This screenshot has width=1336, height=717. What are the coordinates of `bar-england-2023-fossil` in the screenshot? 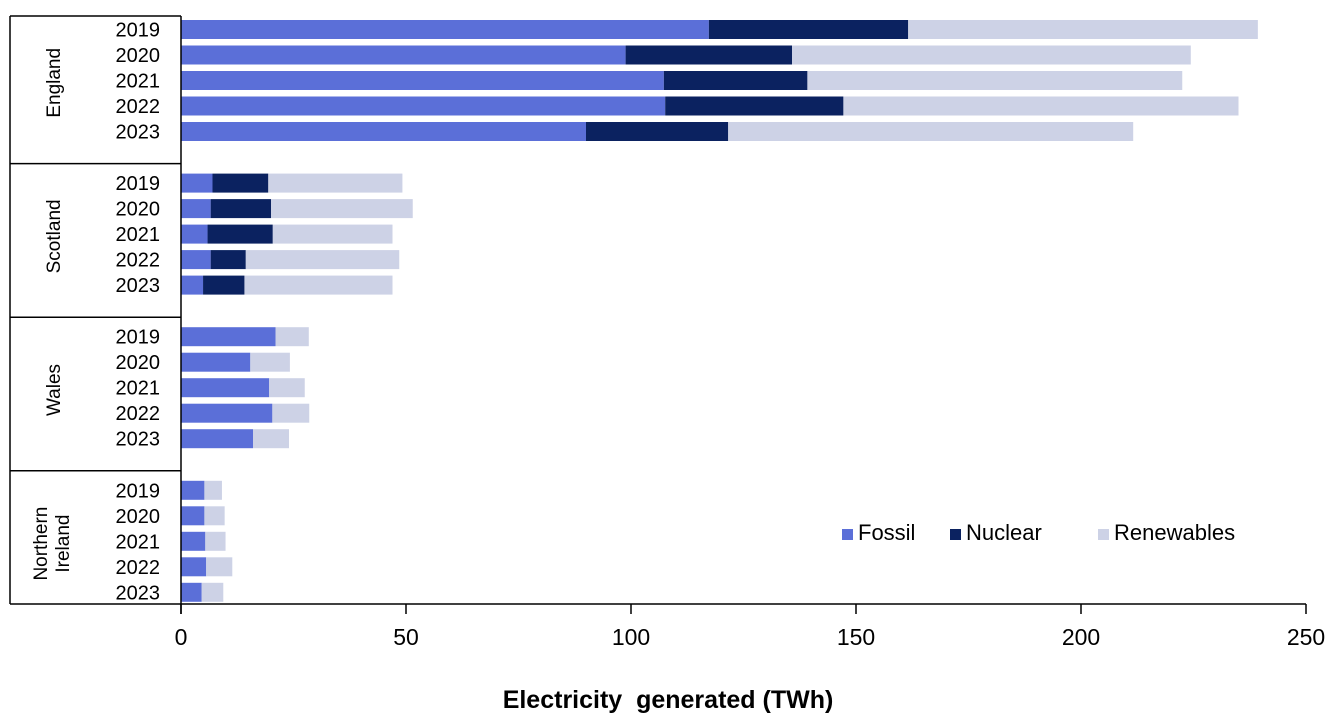 It's located at (383, 131).